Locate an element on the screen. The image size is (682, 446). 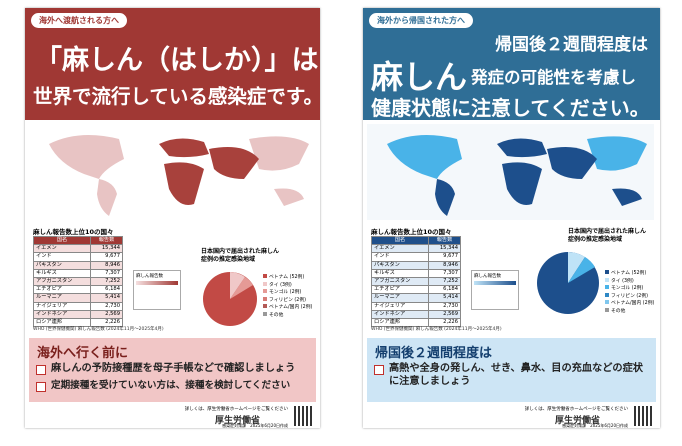
header-cell: 報告数 is located at coordinates (106, 240).